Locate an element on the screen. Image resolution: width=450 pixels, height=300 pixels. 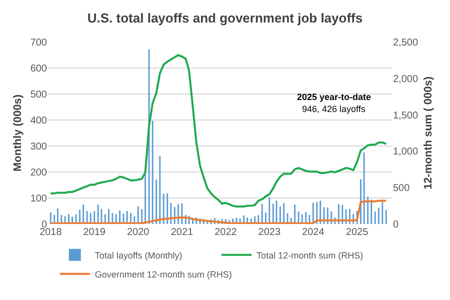
legend-label: Total 12-month sum (RHS) is located at coordinates (310, 255).